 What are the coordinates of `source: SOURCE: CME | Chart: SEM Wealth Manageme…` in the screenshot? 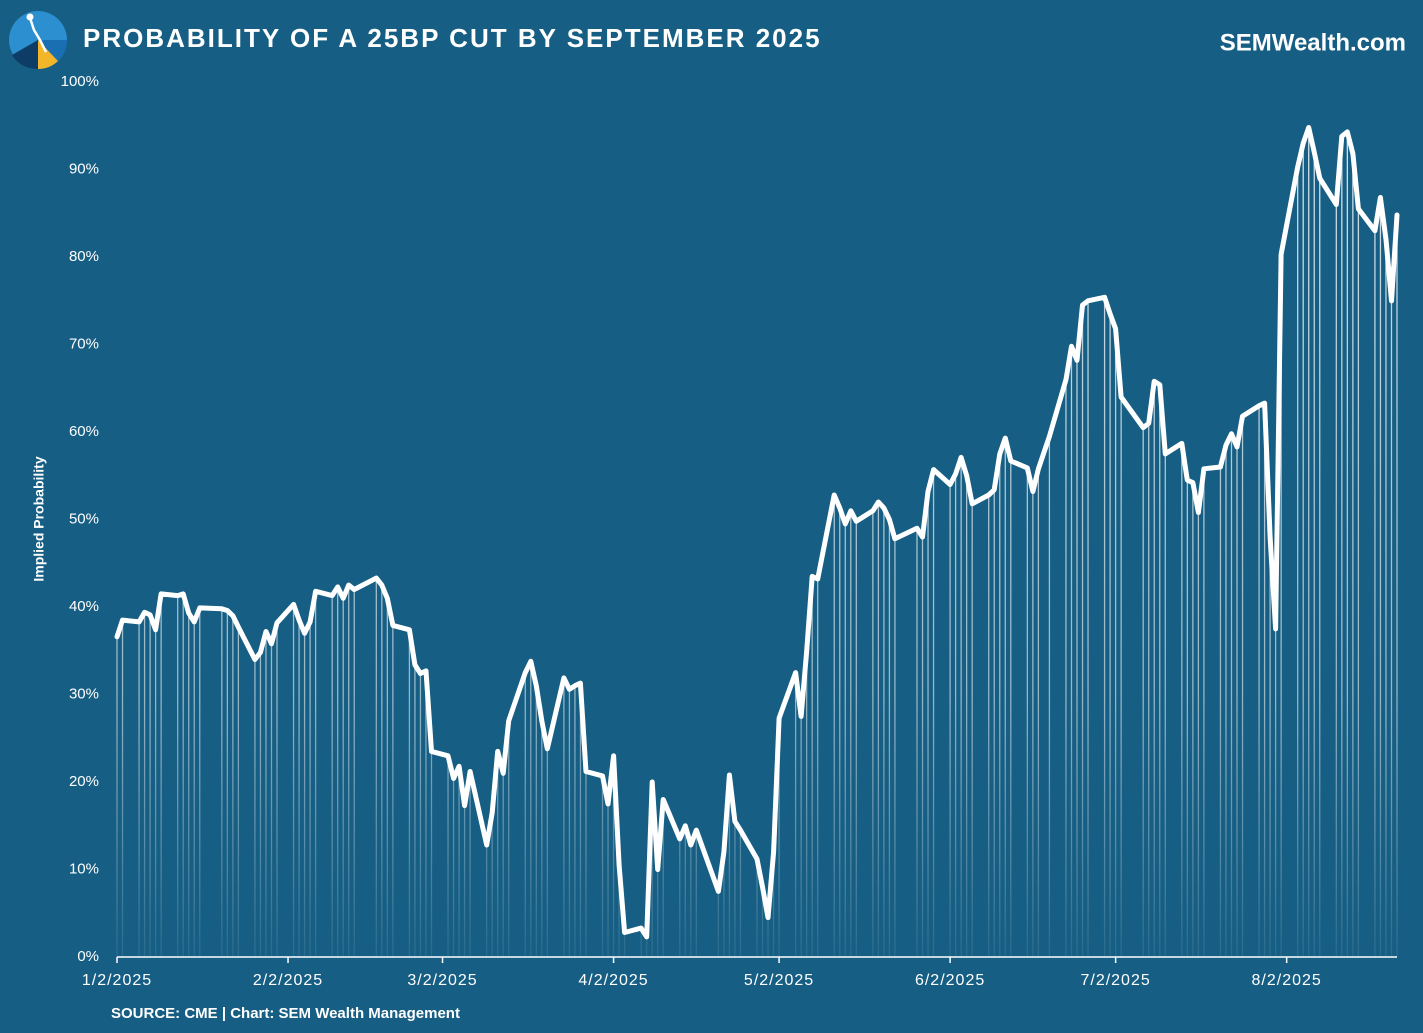 It's located at (285, 1013).